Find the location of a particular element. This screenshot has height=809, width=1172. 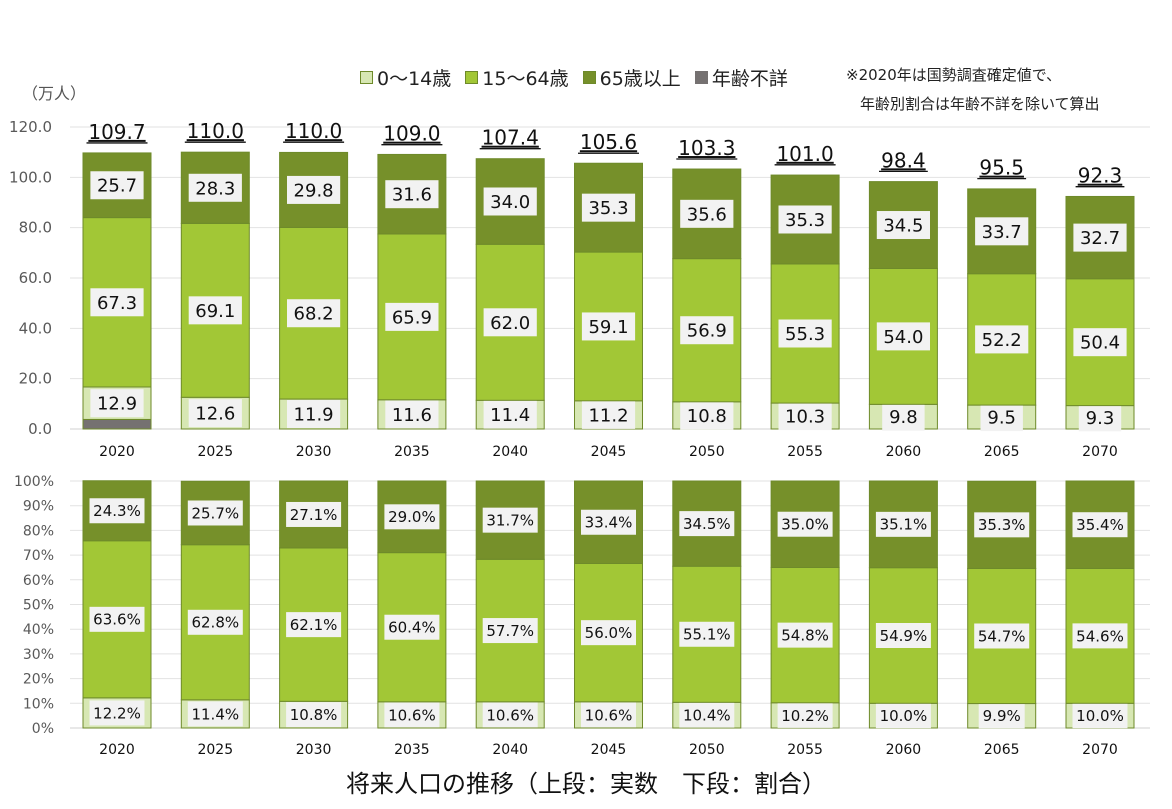

bar-segment is located at coordinates (117, 424).